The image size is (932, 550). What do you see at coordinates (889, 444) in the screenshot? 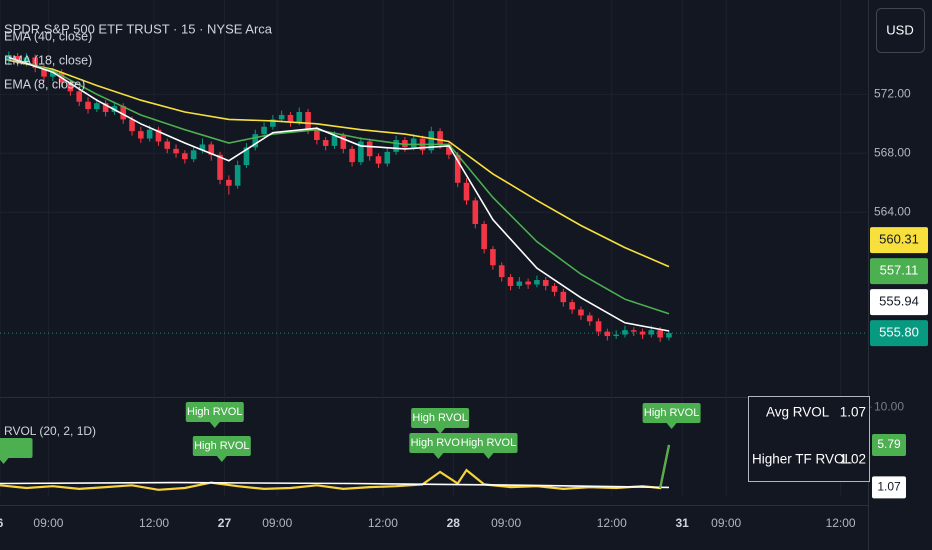
I see `value-tag-label: 5.79` at bounding box center [889, 444].